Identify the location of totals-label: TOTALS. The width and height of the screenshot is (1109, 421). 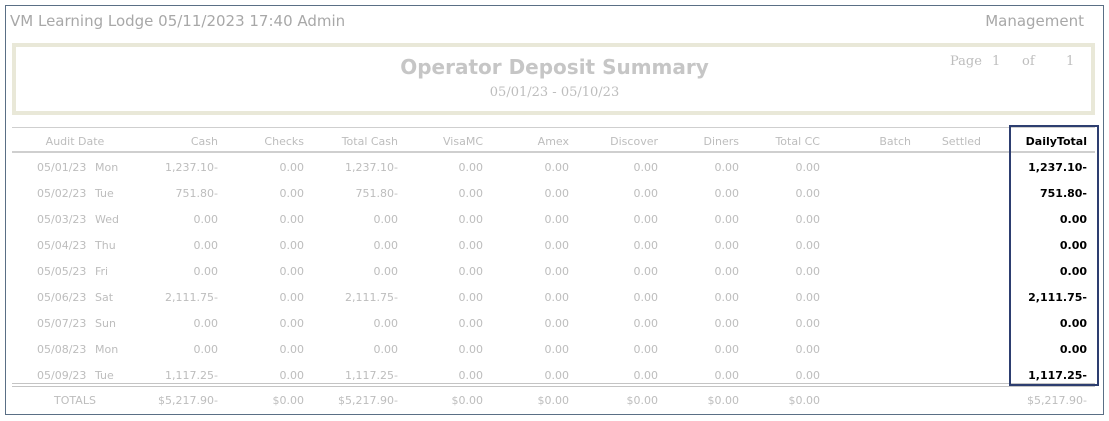
(75, 400).